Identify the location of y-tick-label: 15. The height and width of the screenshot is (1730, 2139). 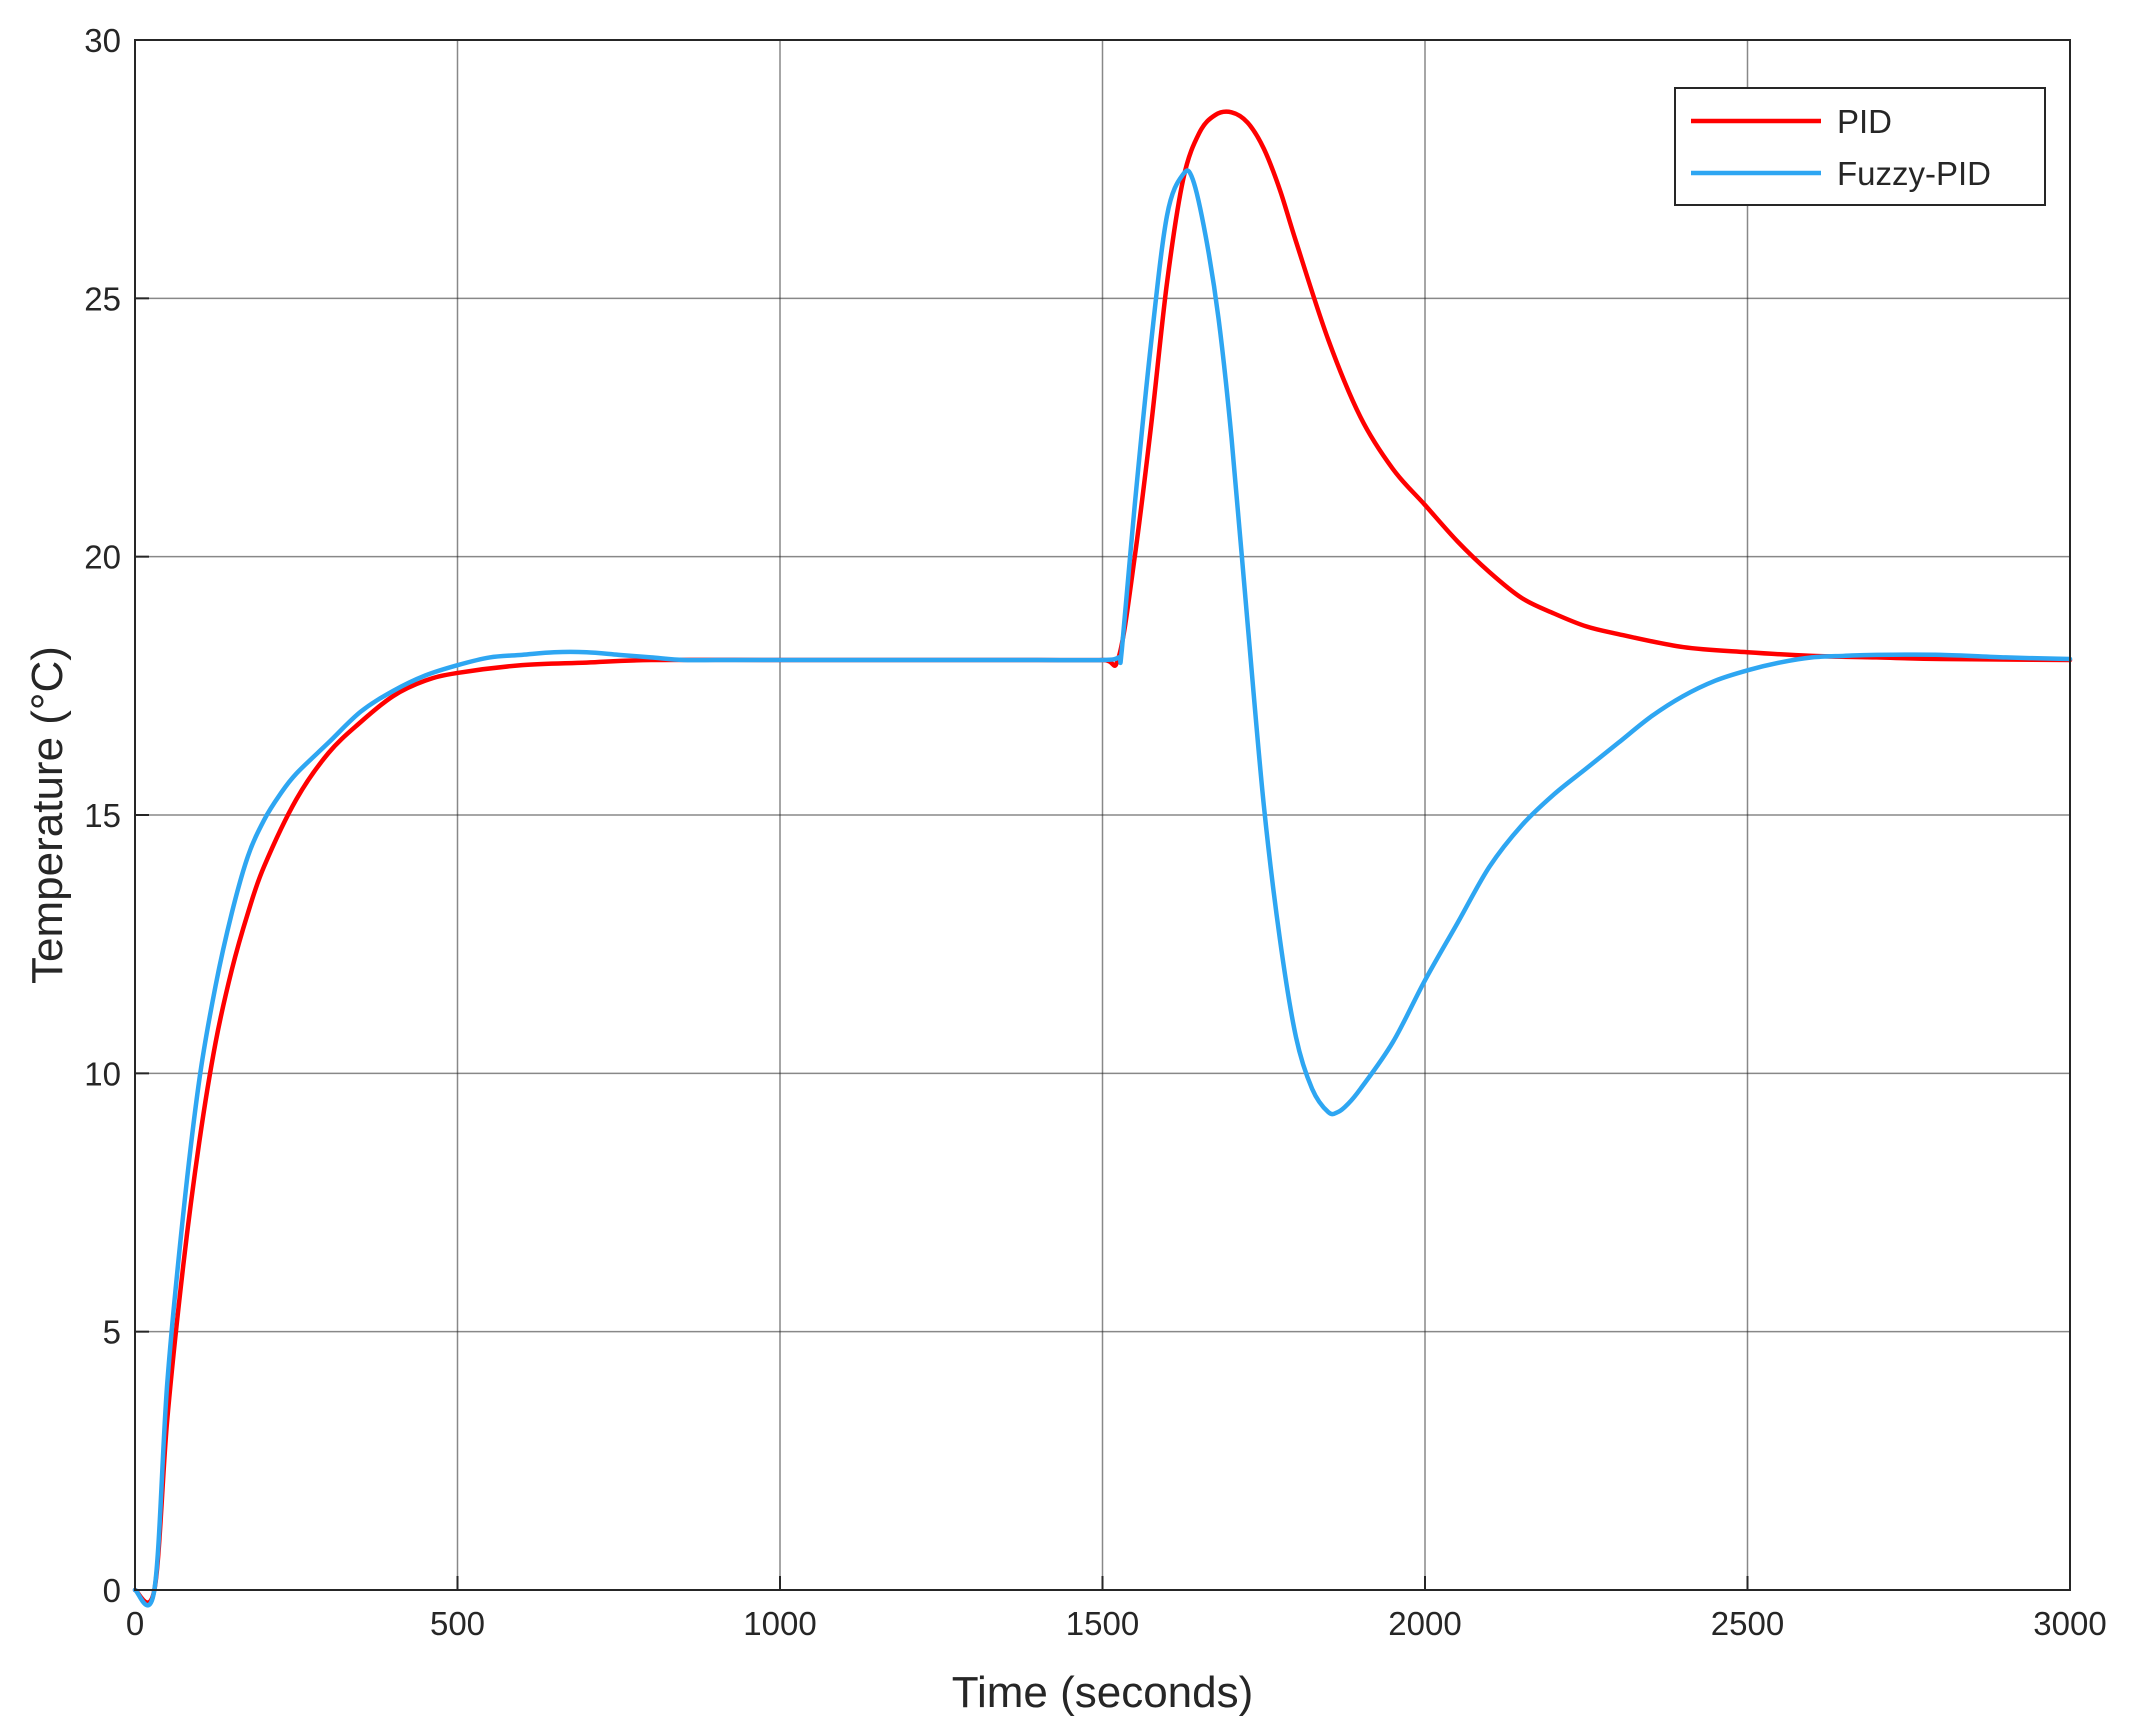
(102, 815).